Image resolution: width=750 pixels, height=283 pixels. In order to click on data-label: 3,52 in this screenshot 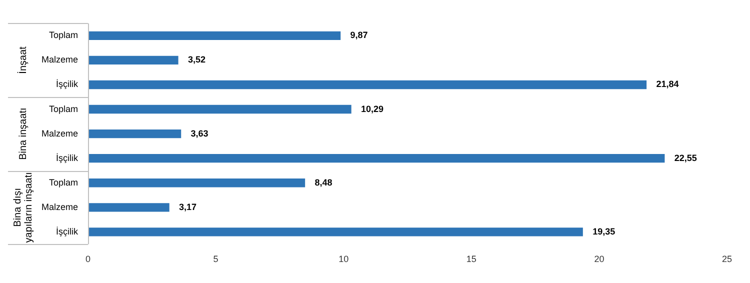, I will do `click(197, 59)`.